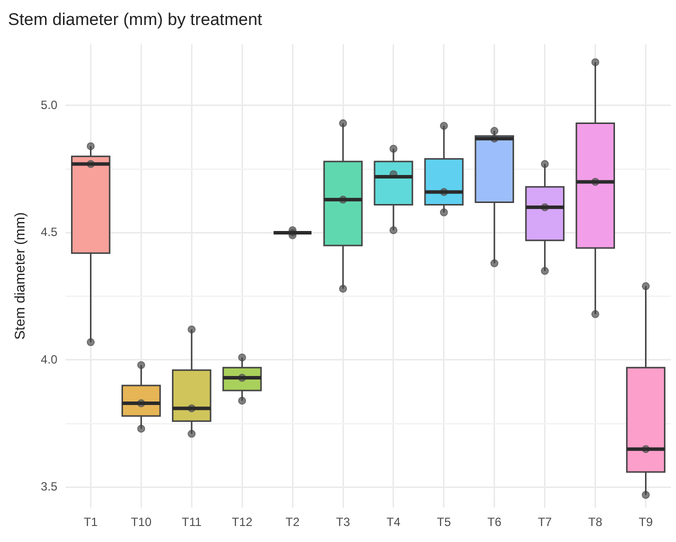  What do you see at coordinates (545, 522) in the screenshot?
I see `x-tick-label: T7` at bounding box center [545, 522].